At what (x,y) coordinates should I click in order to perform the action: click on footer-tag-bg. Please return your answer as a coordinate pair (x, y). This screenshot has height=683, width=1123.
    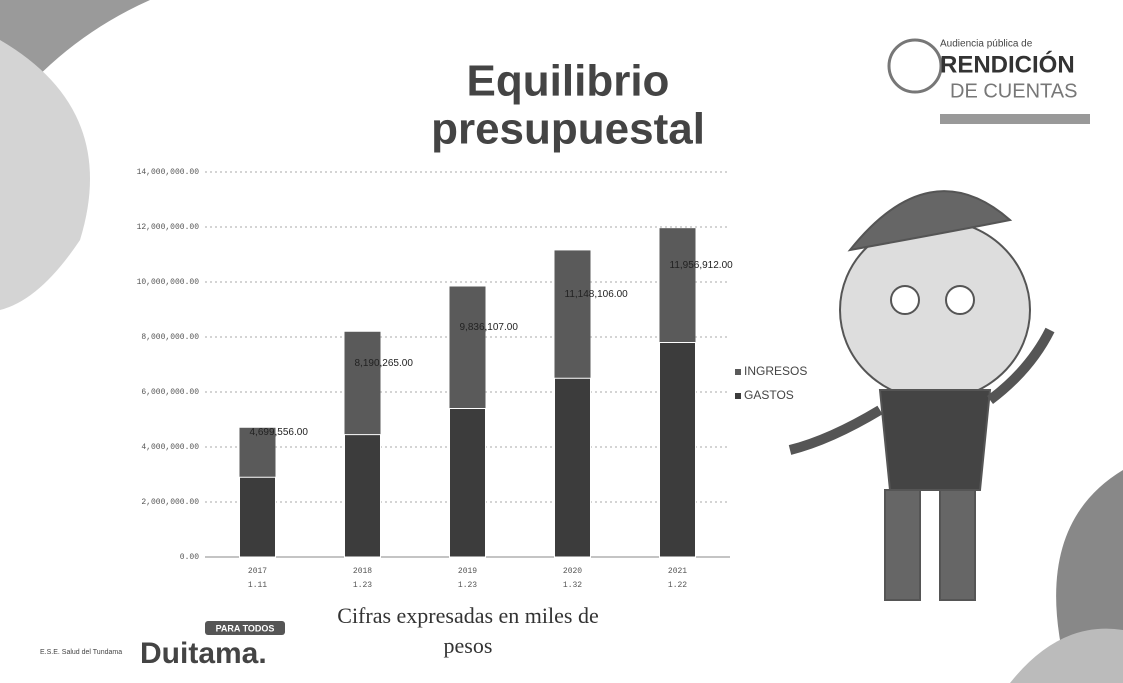
    Looking at the image, I should click on (245, 628).